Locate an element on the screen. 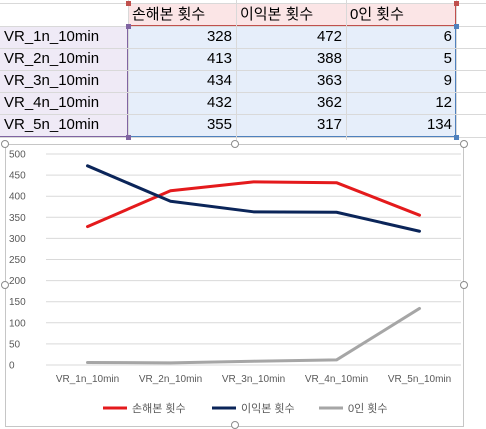 This screenshot has width=486, height=429. value-cell: 362 is located at coordinates (329, 102).